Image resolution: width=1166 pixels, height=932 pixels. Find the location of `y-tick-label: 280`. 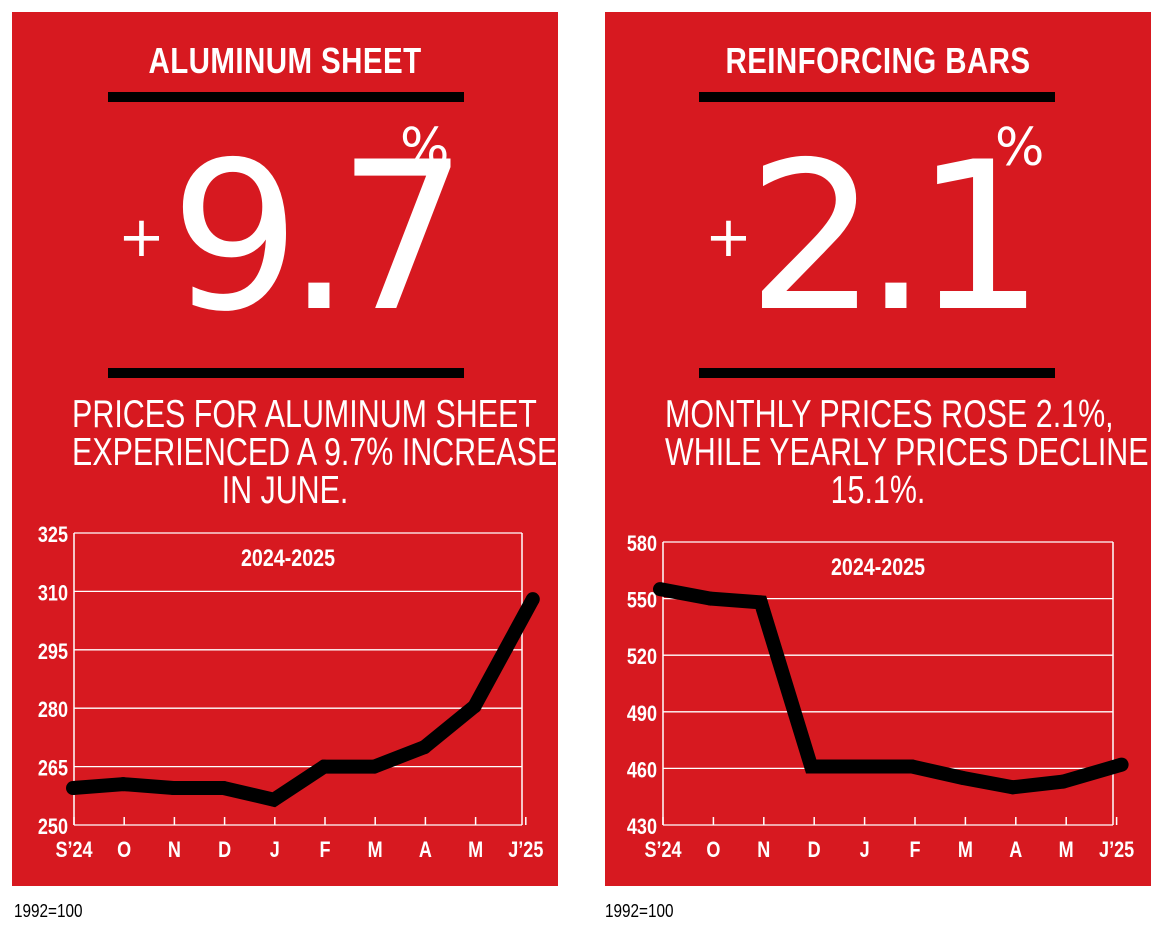

y-tick-label: 280 is located at coordinates (53, 711).